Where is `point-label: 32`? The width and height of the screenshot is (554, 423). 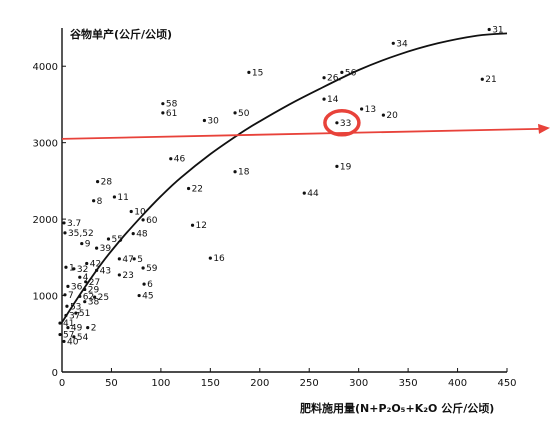 point-label: 32 is located at coordinates (82, 270).